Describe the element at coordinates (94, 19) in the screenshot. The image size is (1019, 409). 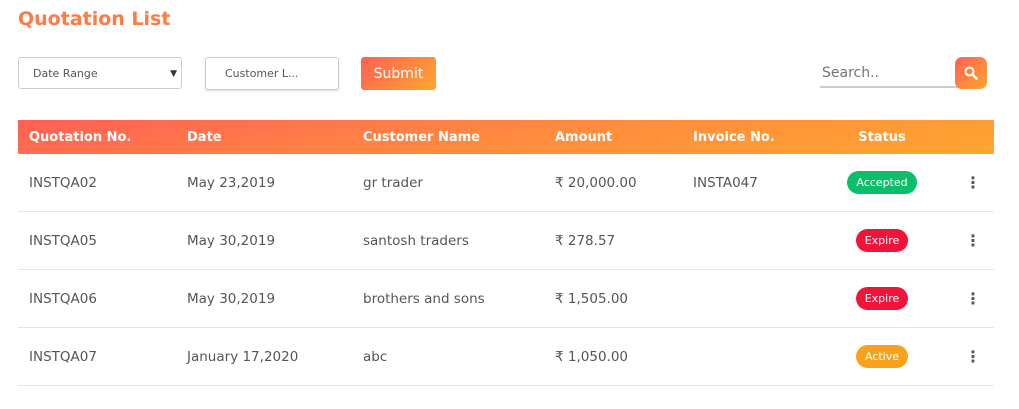
I see `page-title: Quotation List` at that location.